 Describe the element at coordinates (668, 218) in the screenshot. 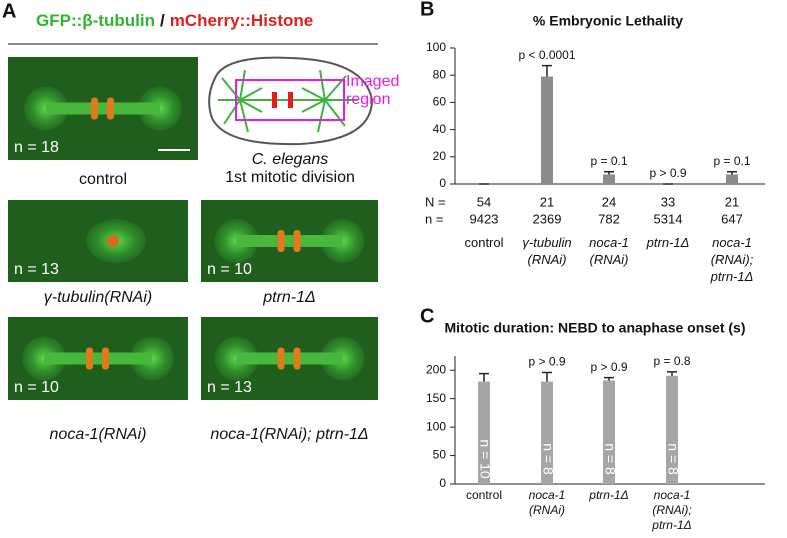

I see `count-value: 5314` at that location.